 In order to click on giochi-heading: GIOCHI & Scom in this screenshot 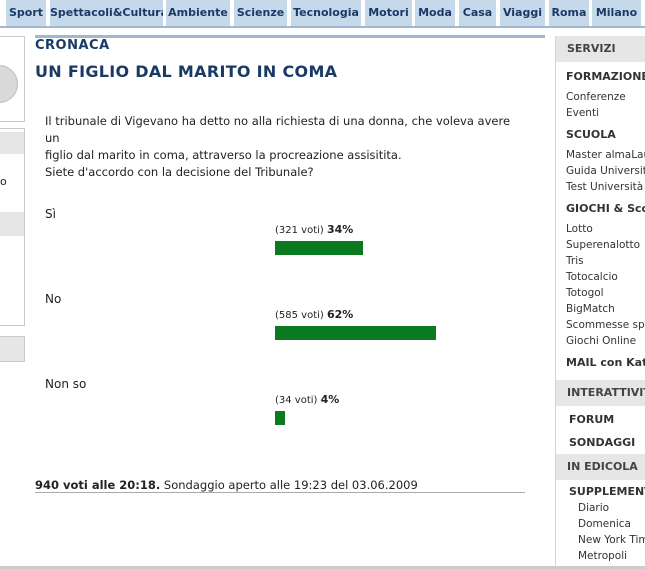, I will do `click(605, 208)`.